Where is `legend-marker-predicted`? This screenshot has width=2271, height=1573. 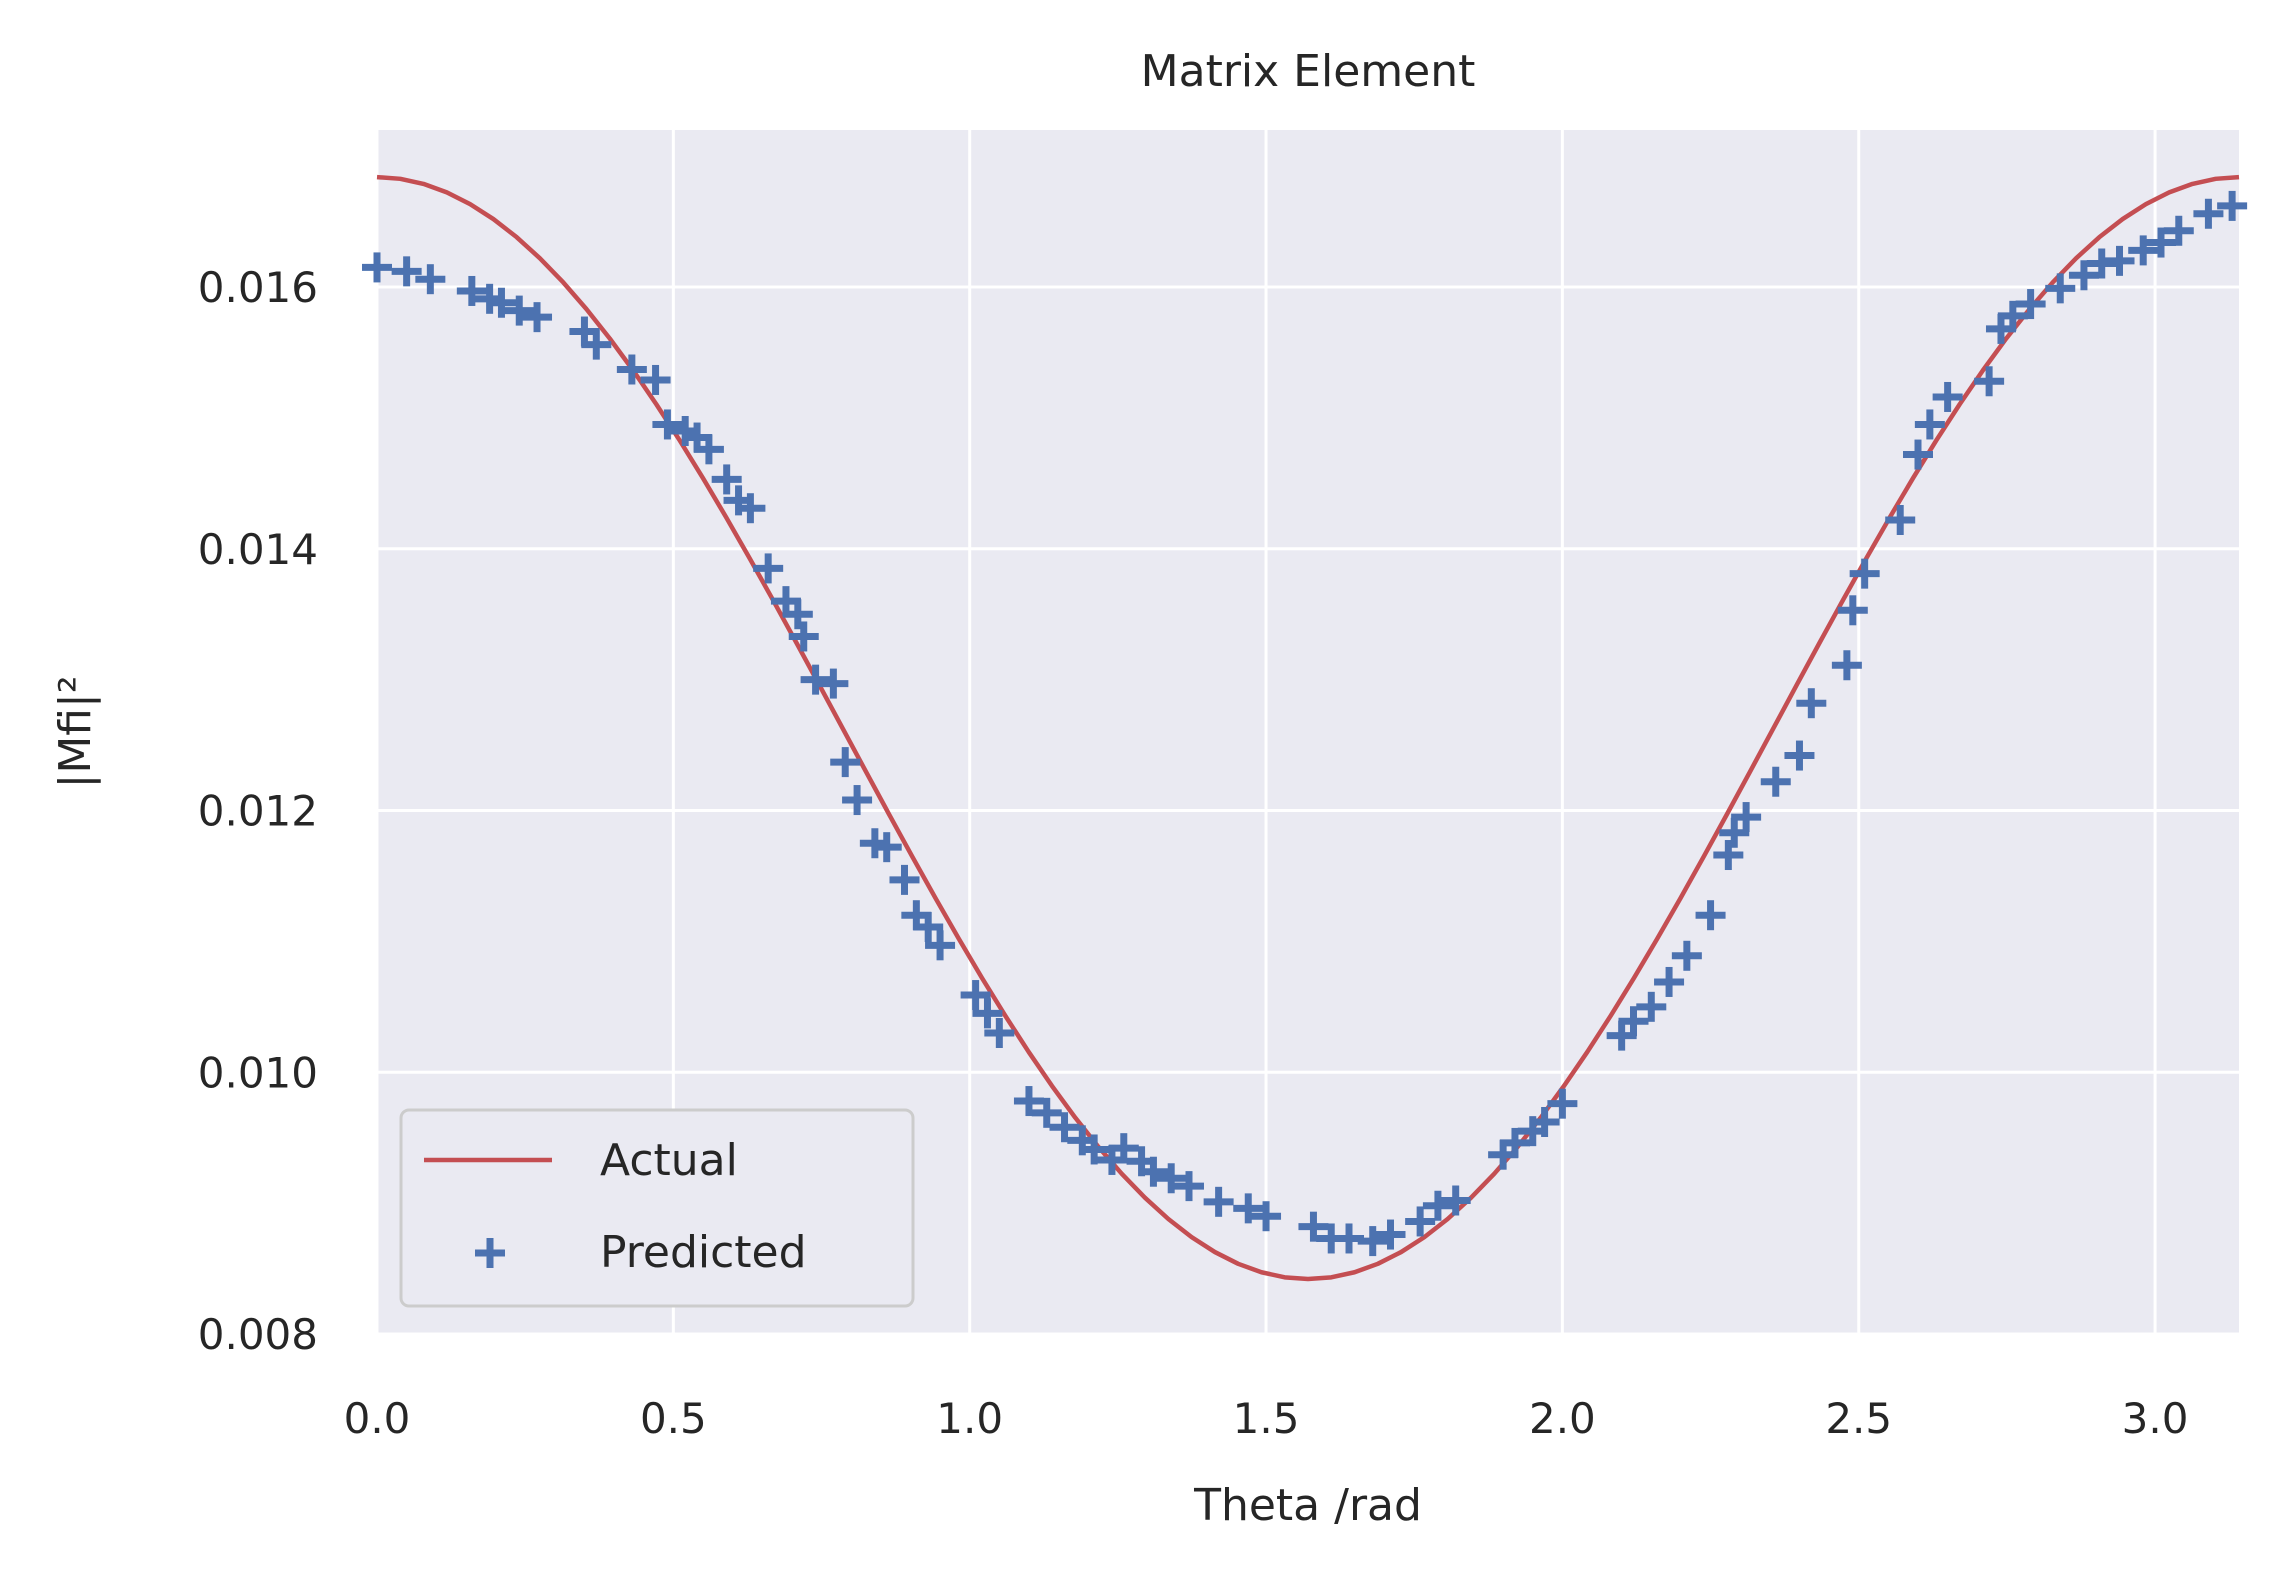 legend-marker-predicted is located at coordinates (490, 1253).